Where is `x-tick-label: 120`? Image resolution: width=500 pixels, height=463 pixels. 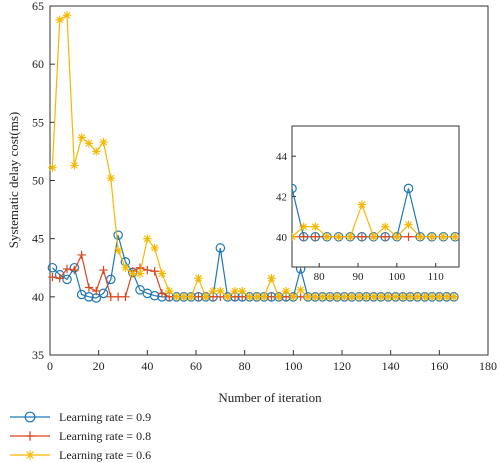 x-tick-label: 120 is located at coordinates (342, 366).